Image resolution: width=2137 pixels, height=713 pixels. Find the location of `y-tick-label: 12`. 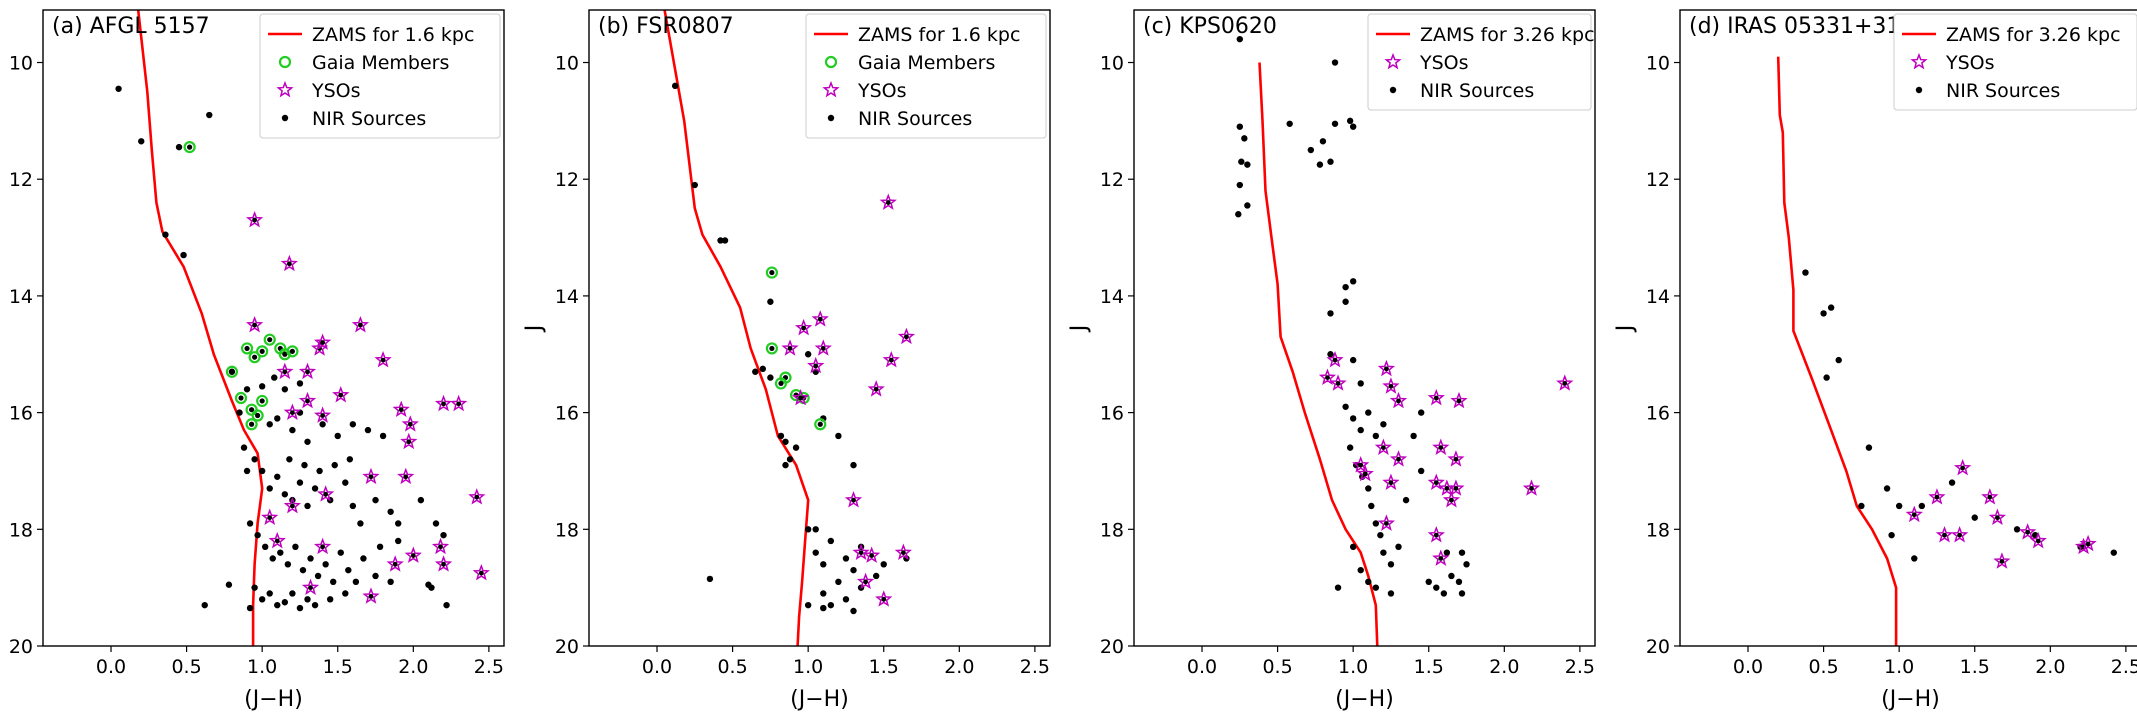

y-tick-label: 12 is located at coordinates (1658, 180).